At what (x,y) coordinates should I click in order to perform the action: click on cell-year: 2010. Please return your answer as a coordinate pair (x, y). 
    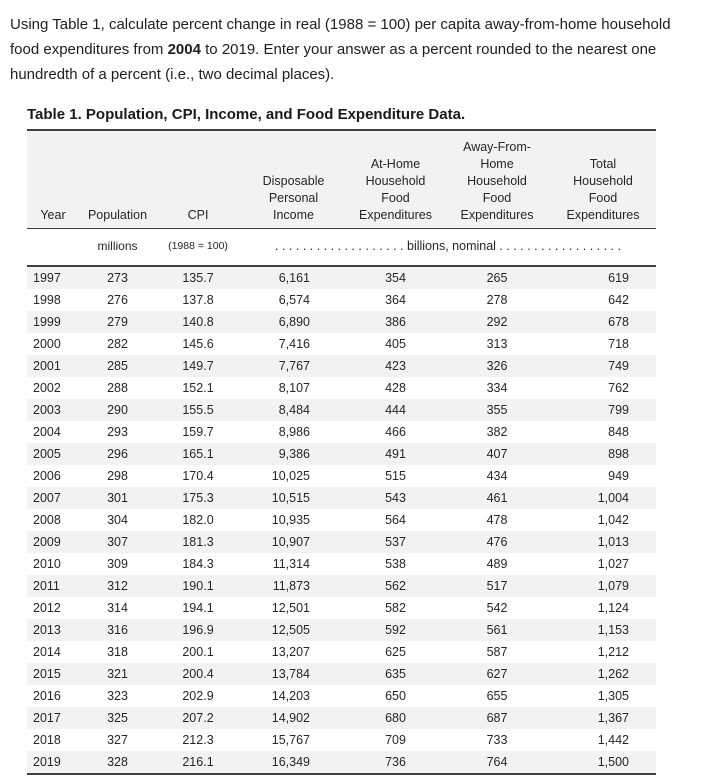
    Looking at the image, I should click on (47, 564).